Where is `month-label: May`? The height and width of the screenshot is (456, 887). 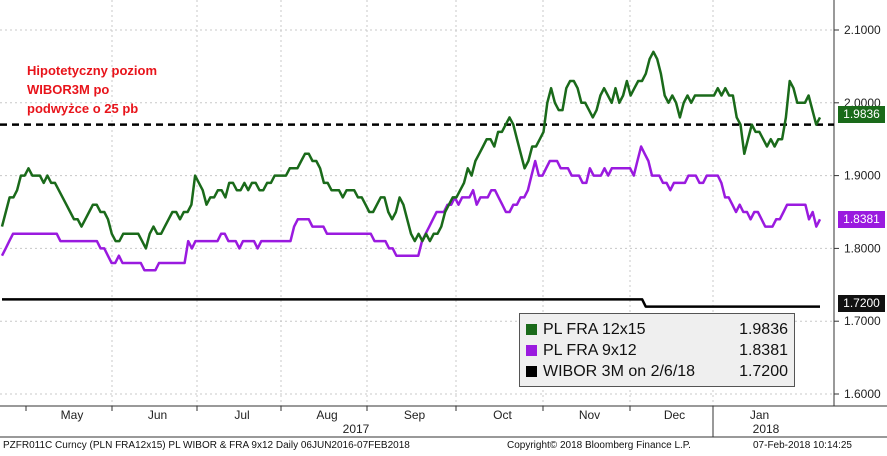
month-label: May is located at coordinates (72, 415).